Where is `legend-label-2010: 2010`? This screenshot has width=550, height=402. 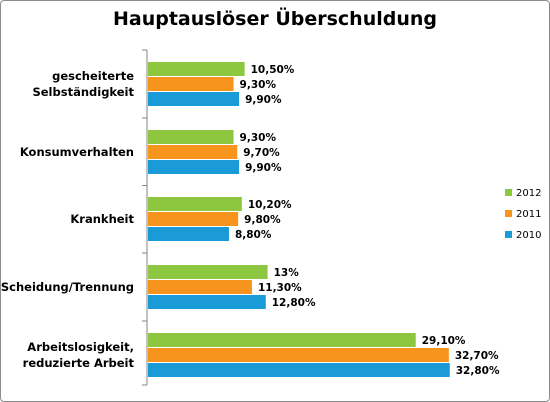 legend-label-2010: 2010 is located at coordinates (528, 235).